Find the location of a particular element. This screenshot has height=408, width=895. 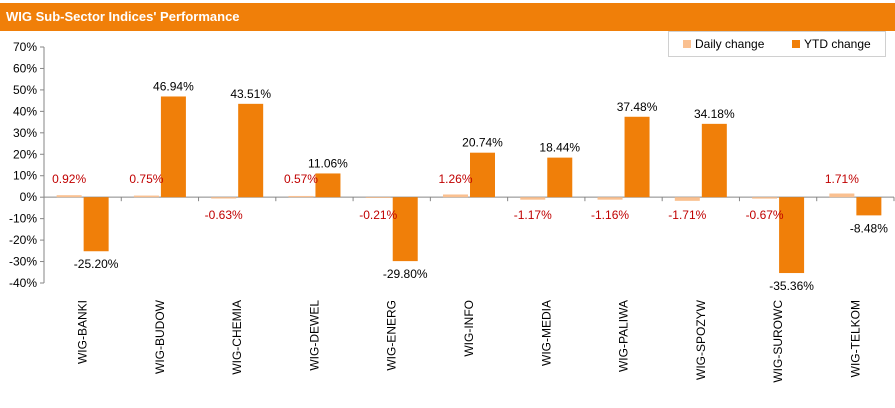

category-label: WIG-ENERG is located at coordinates (392, 335).